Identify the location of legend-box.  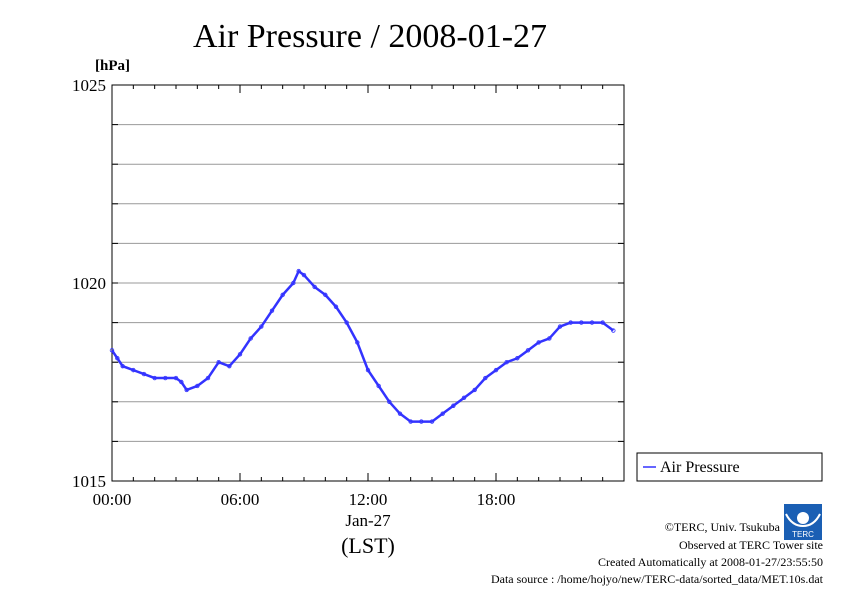
(729, 467).